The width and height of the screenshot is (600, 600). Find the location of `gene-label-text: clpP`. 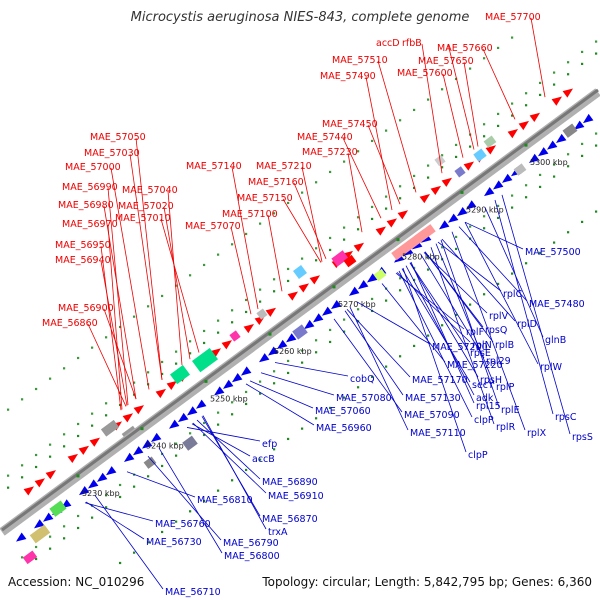

gene-label-text: clpP is located at coordinates (478, 455).